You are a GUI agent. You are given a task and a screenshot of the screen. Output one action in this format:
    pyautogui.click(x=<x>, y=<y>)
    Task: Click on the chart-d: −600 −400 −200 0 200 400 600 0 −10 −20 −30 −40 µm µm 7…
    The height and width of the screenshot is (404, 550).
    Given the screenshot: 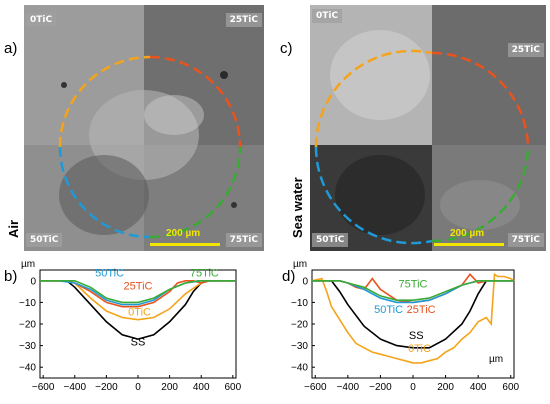 What is the action you would take?
    pyautogui.click(x=405, y=326)
    